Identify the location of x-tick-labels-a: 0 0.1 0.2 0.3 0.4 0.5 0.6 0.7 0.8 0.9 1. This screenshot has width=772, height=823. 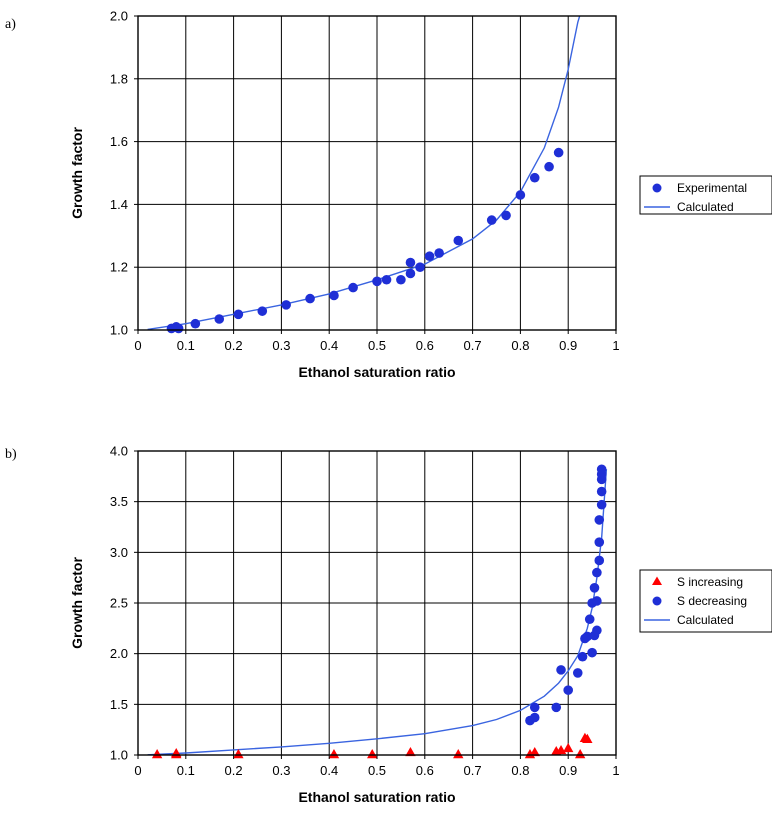
(377, 341).